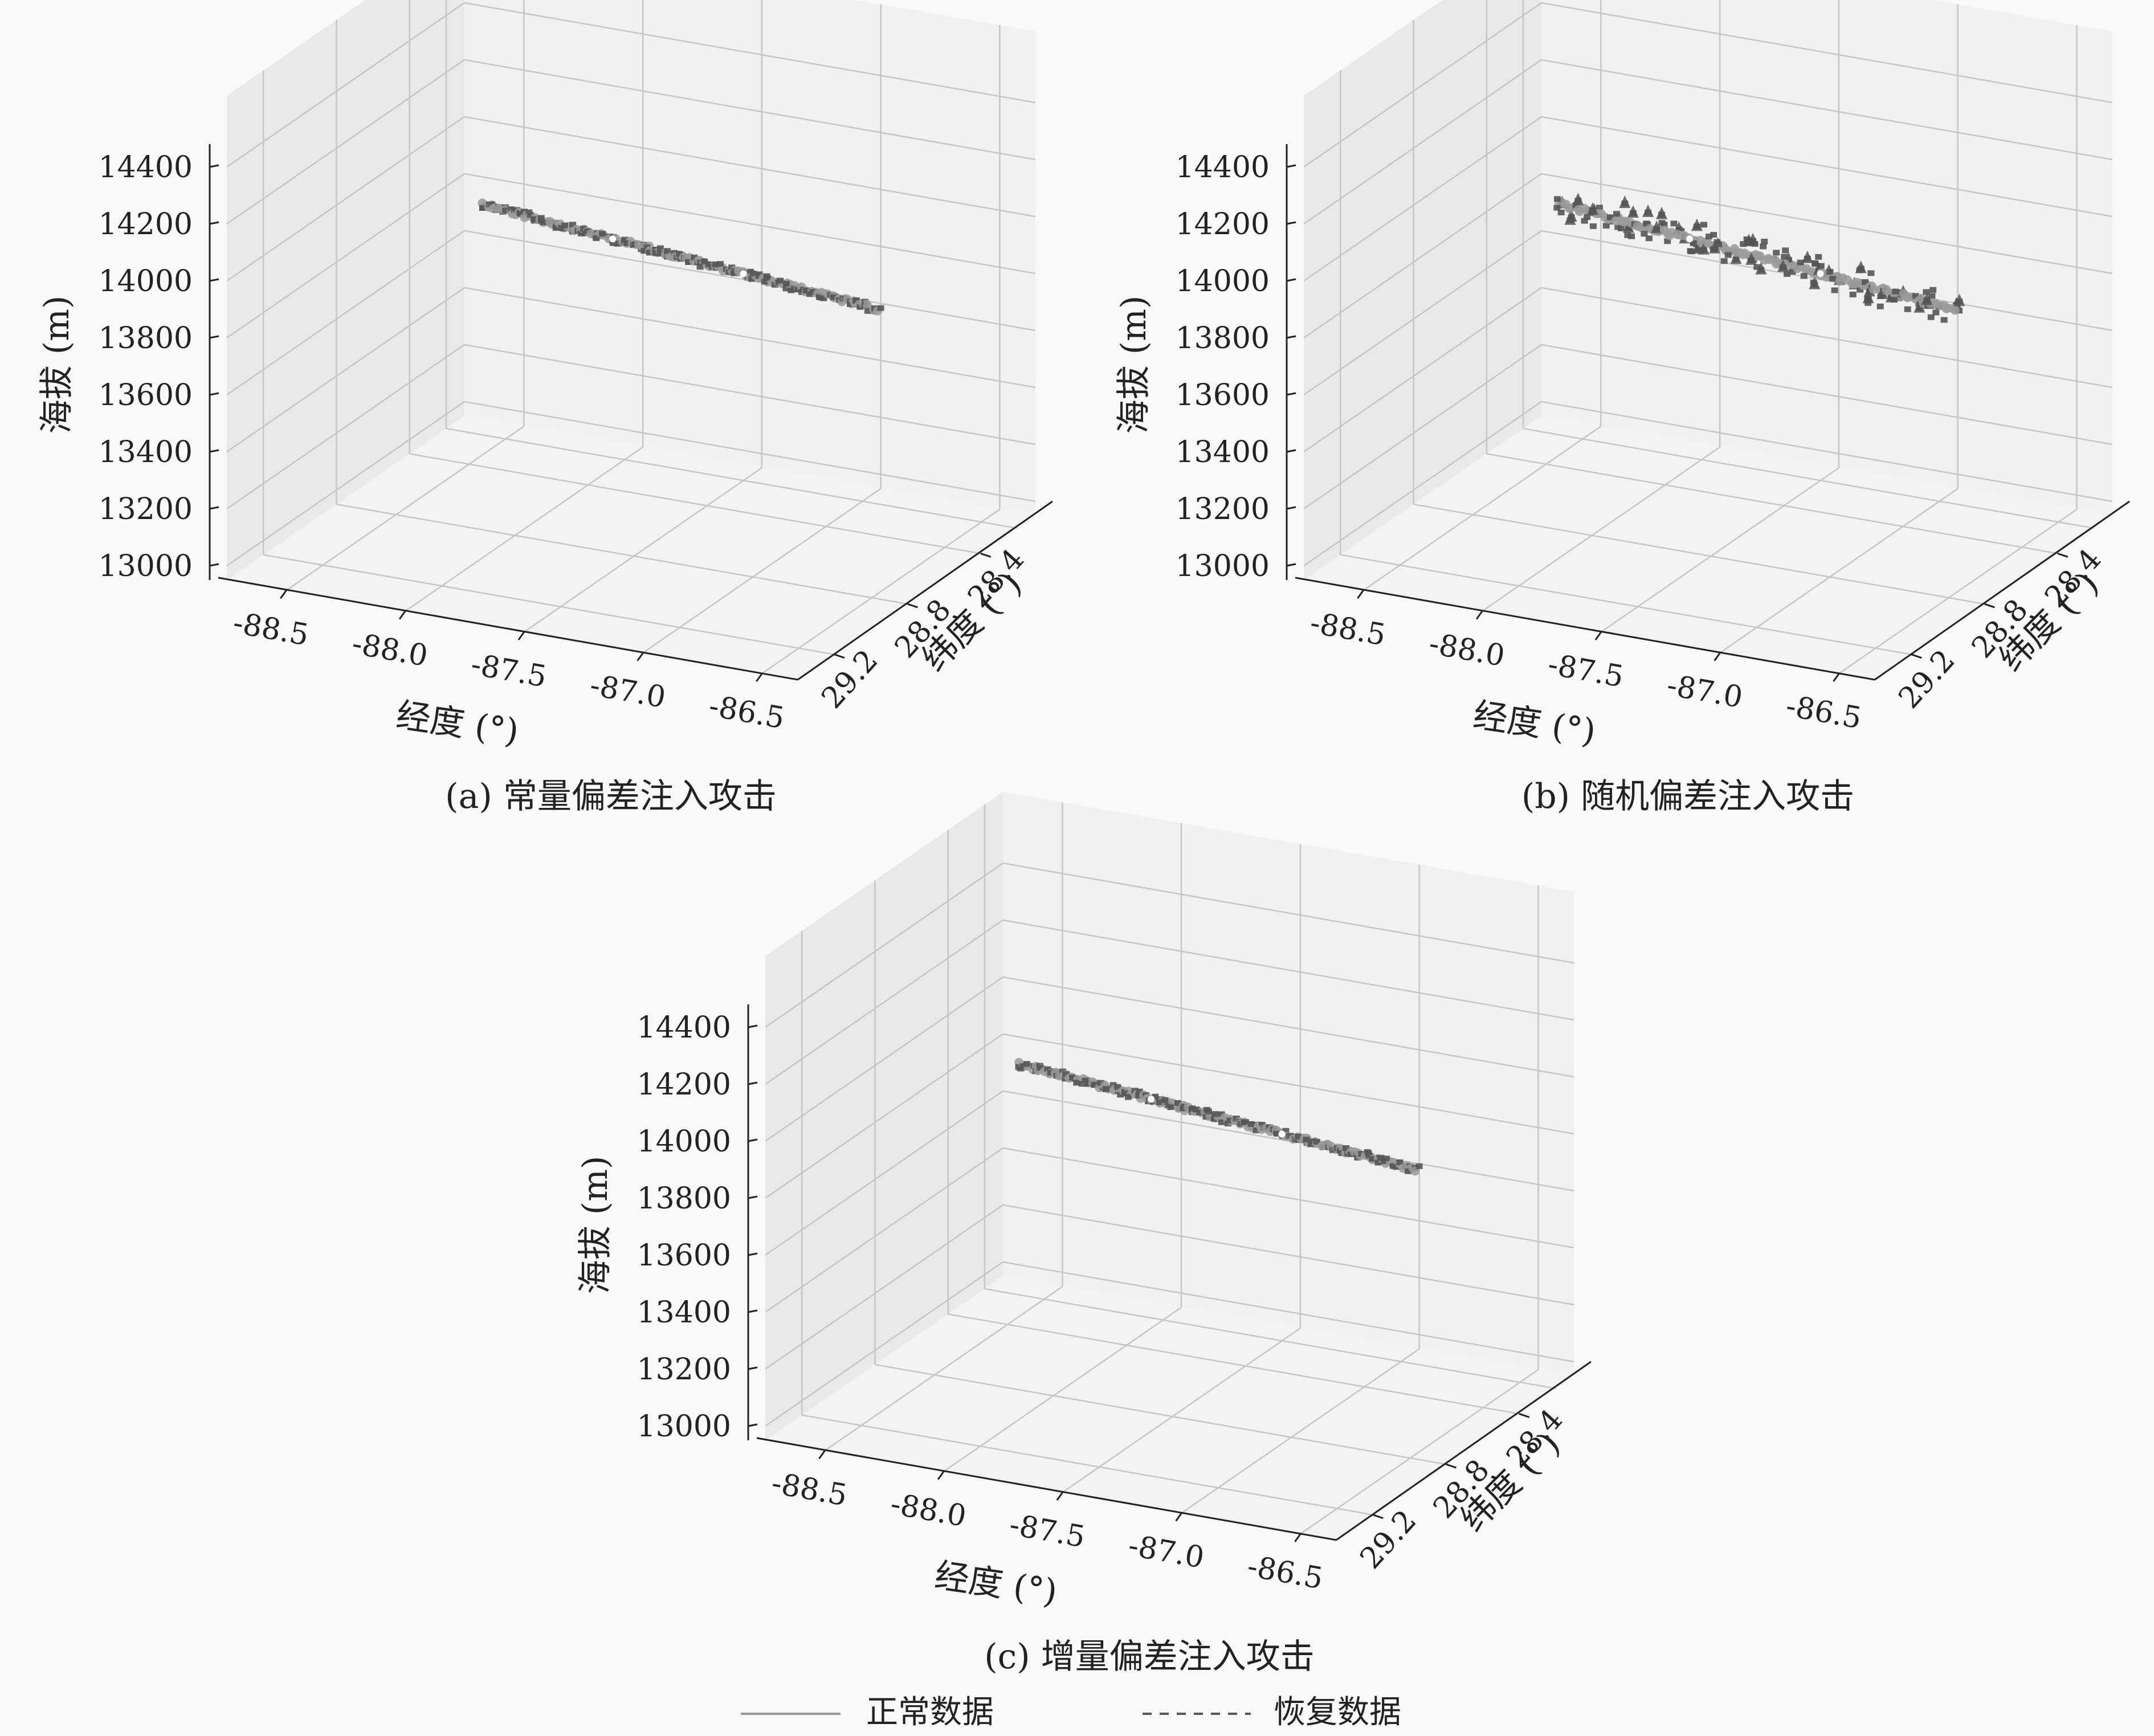 This screenshot has height=1736, width=2154. Describe the element at coordinates (1223, 338) in the screenshot. I see `z-tick-label: 13800` at that location.